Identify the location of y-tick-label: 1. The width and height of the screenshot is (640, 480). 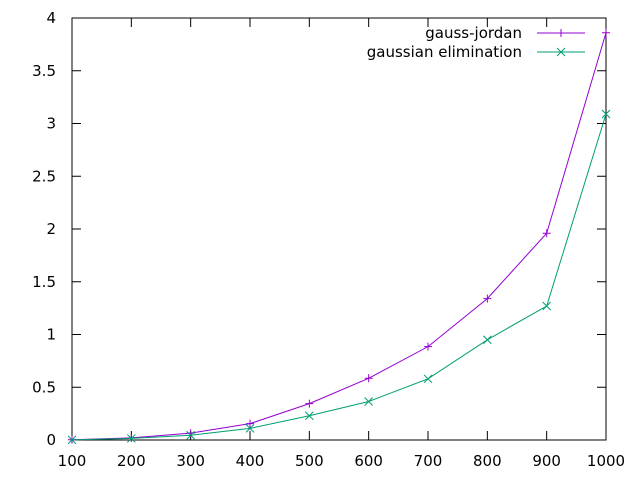
(51, 335).